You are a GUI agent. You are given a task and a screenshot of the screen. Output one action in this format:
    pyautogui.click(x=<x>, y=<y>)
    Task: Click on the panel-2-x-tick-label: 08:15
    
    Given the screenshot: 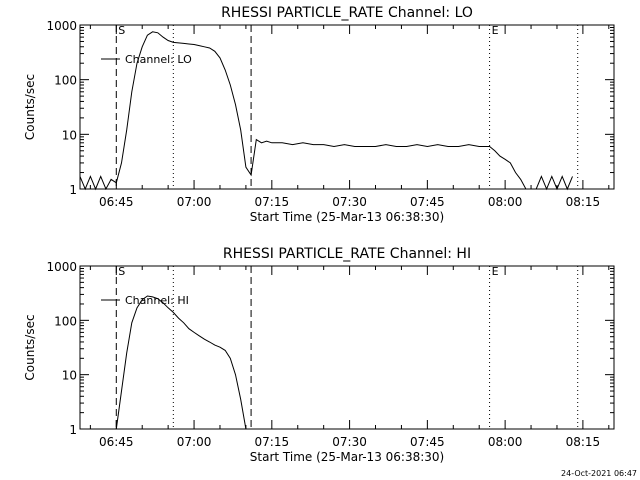 What is the action you would take?
    pyautogui.click(x=583, y=442)
    